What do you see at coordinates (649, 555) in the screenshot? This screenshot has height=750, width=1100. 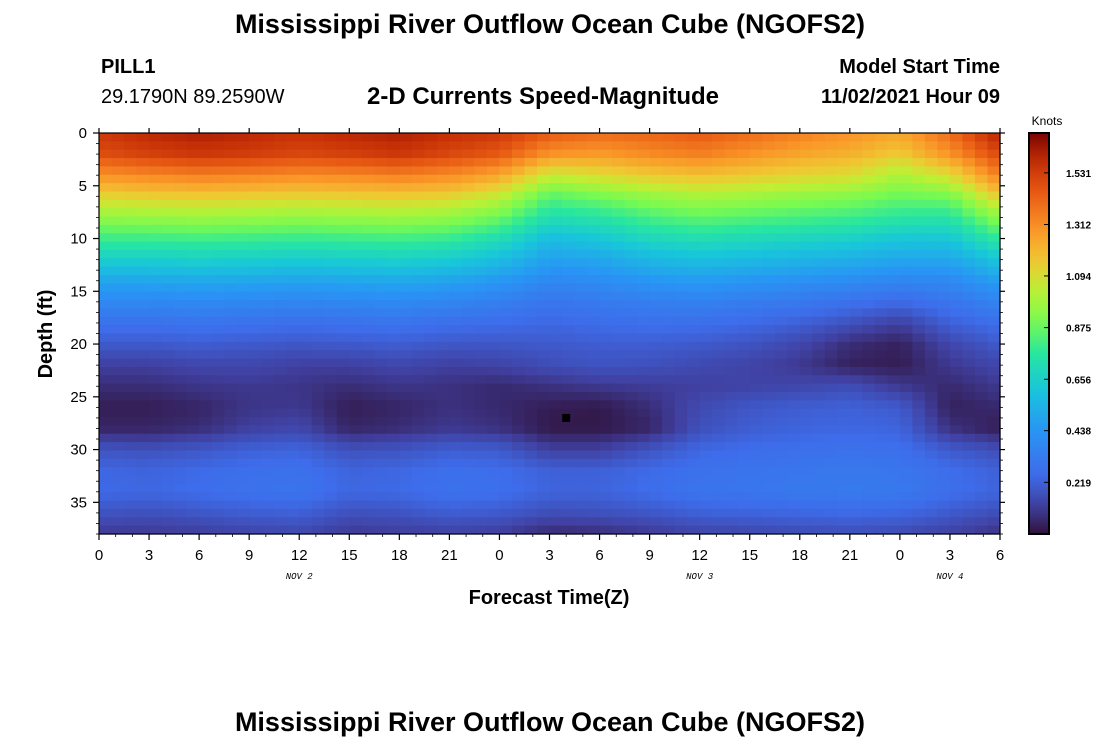 I see `x-tick-label: 9` at bounding box center [649, 555].